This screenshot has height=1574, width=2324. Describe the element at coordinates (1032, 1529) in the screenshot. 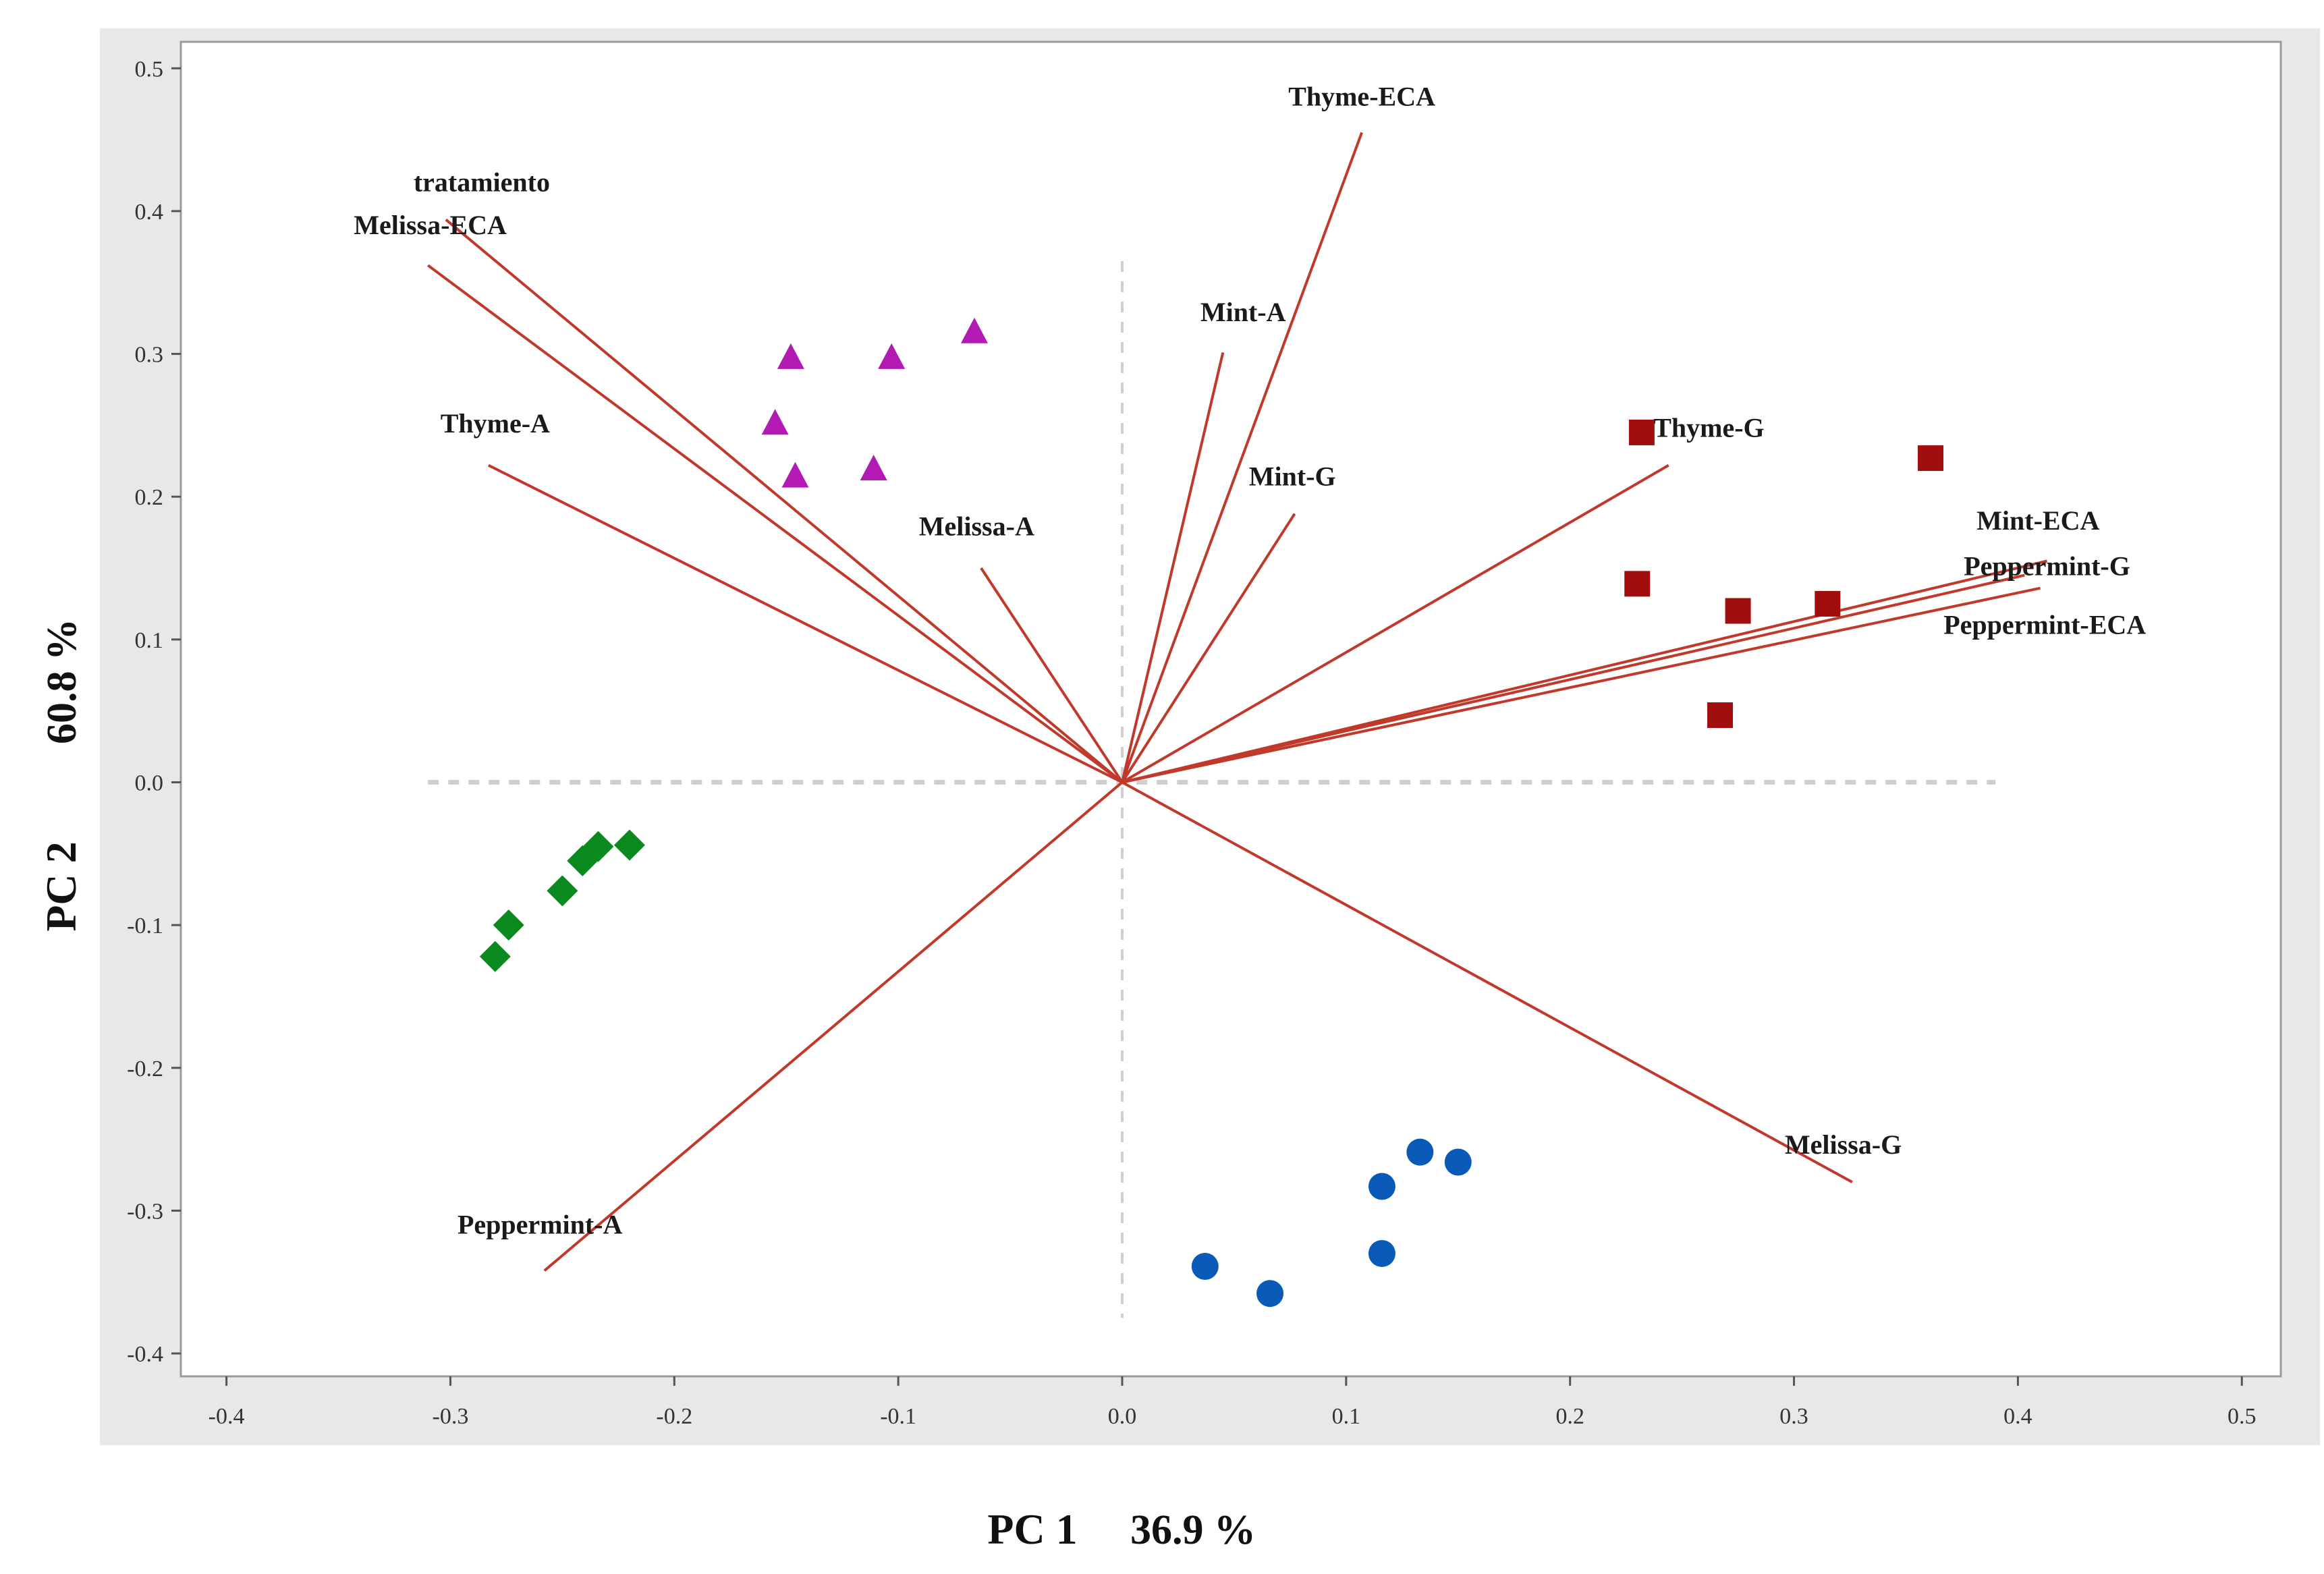

I see `x-axis-title: PC 1` at that location.